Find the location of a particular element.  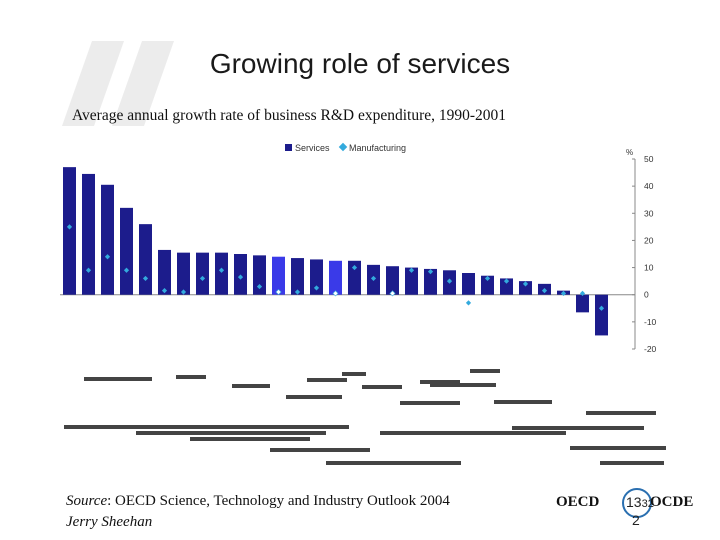

y-tick-label: 0 is located at coordinates (646, 295).